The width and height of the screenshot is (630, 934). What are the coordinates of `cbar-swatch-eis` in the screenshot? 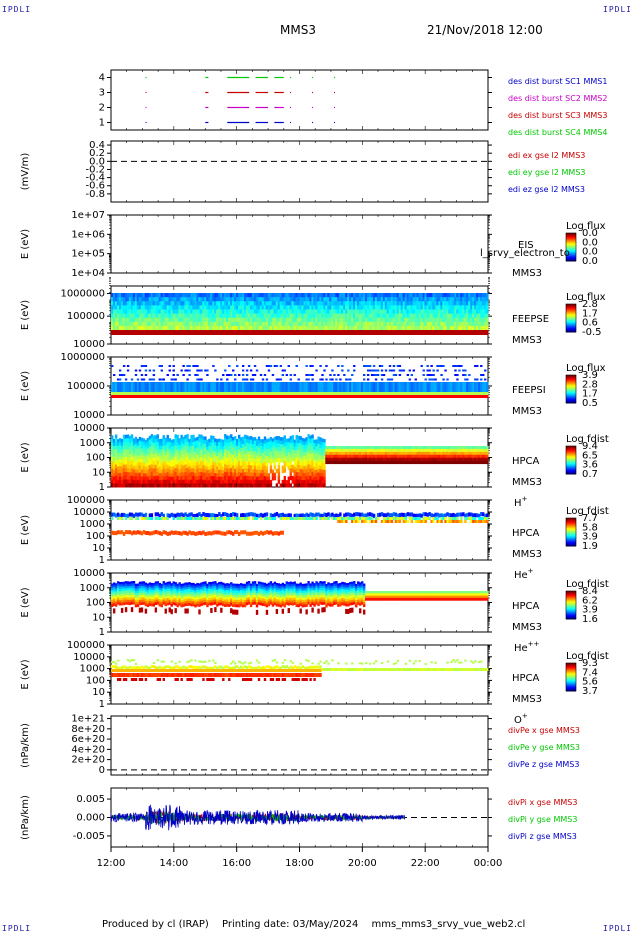 It's located at (571, 251).